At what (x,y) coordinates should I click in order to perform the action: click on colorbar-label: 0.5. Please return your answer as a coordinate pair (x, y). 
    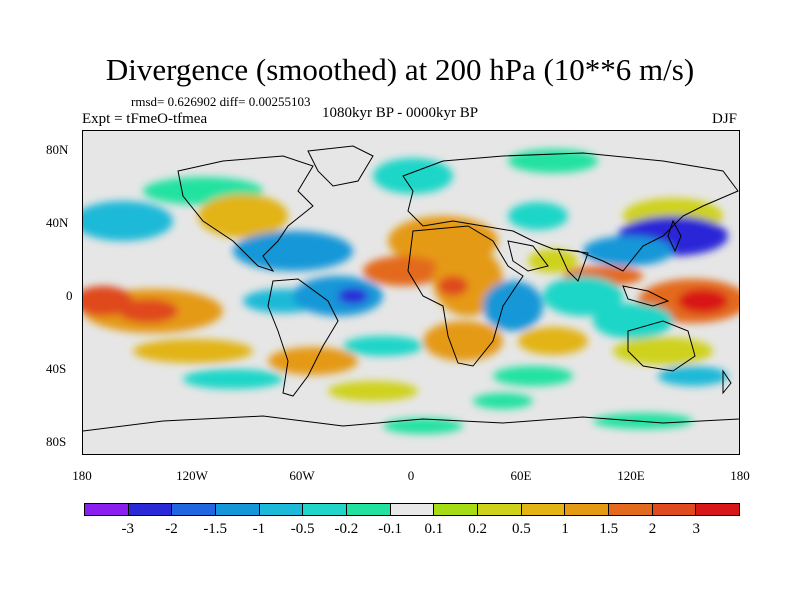
    Looking at the image, I should click on (521, 529).